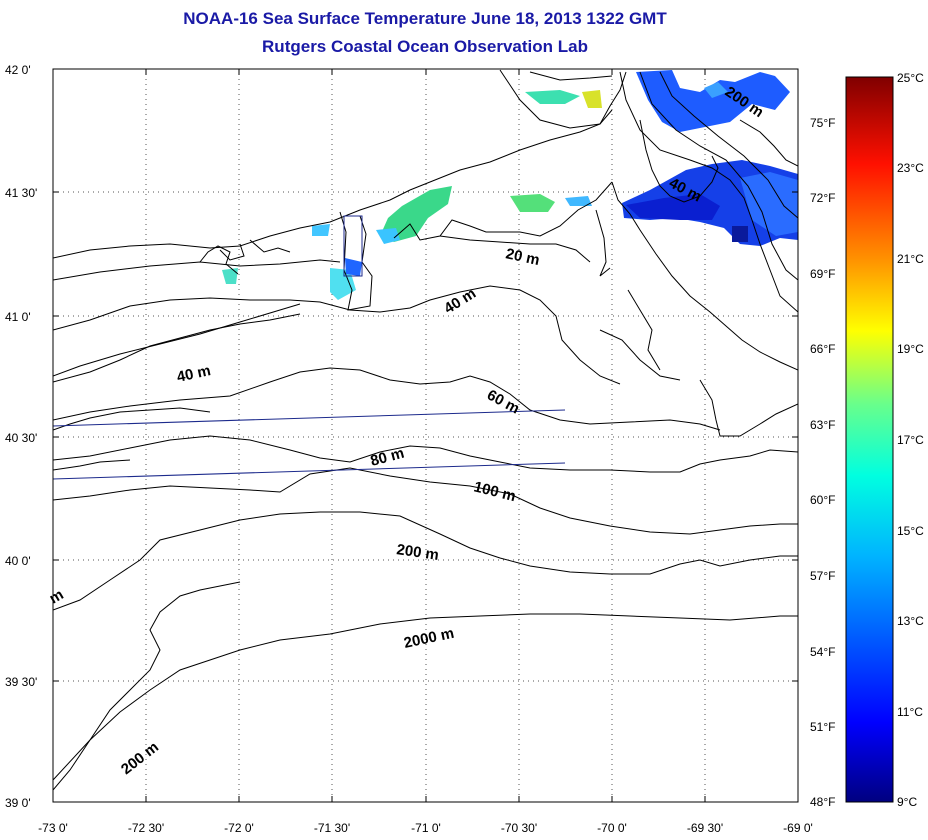 The width and height of the screenshot is (928, 840). What do you see at coordinates (552, 97) in the screenshot?
I see `sst-patch-sound-a` at bounding box center [552, 97].